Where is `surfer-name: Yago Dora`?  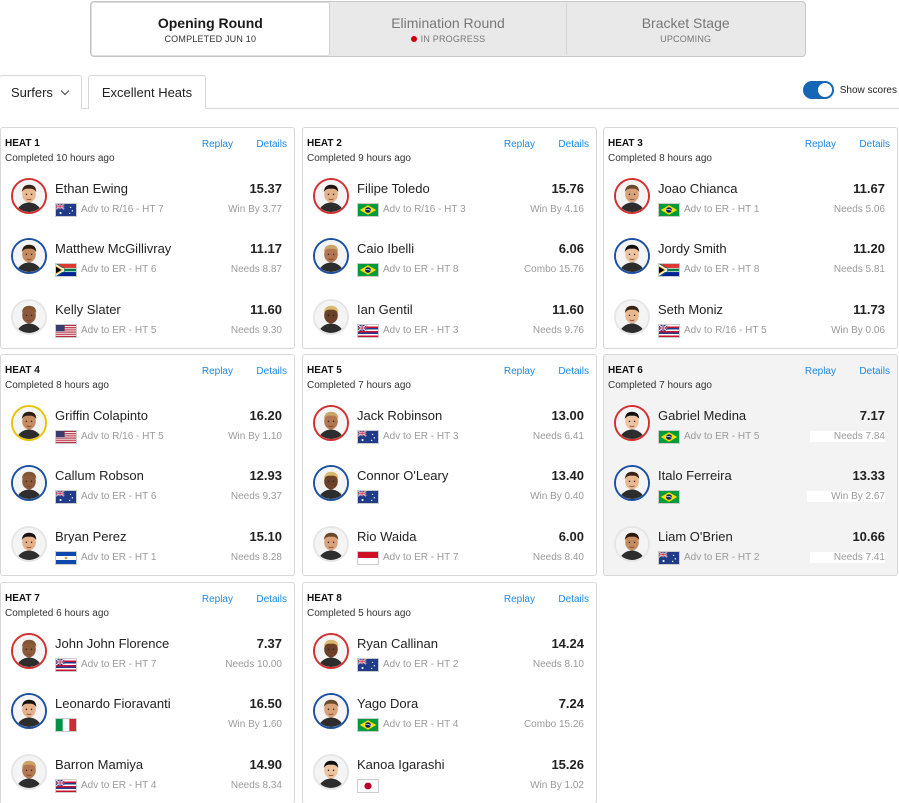 surfer-name: Yago Dora is located at coordinates (388, 703).